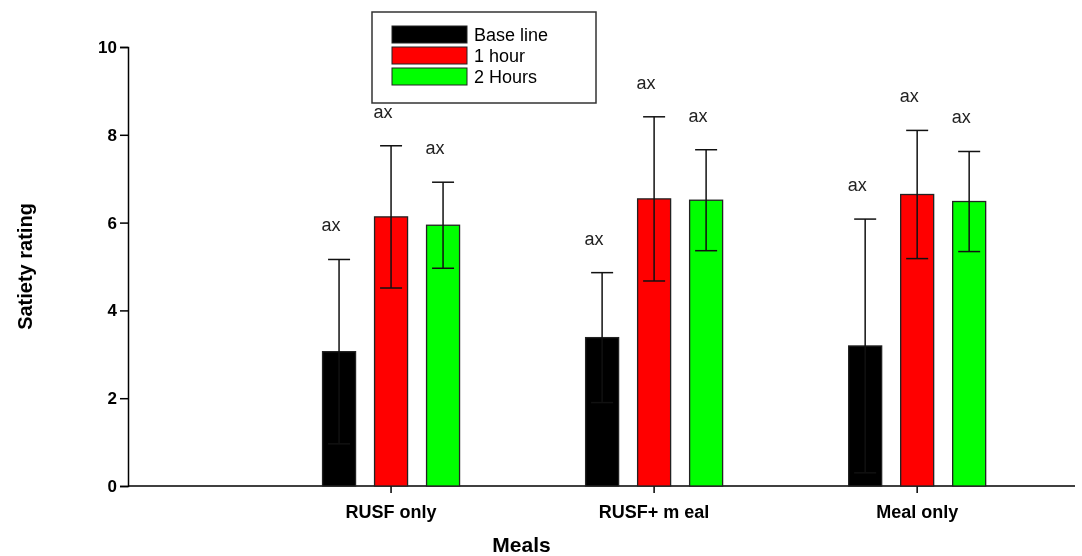 The width and height of the screenshot is (1082, 556). I want to click on y-tick-label: 6, so click(112, 223).